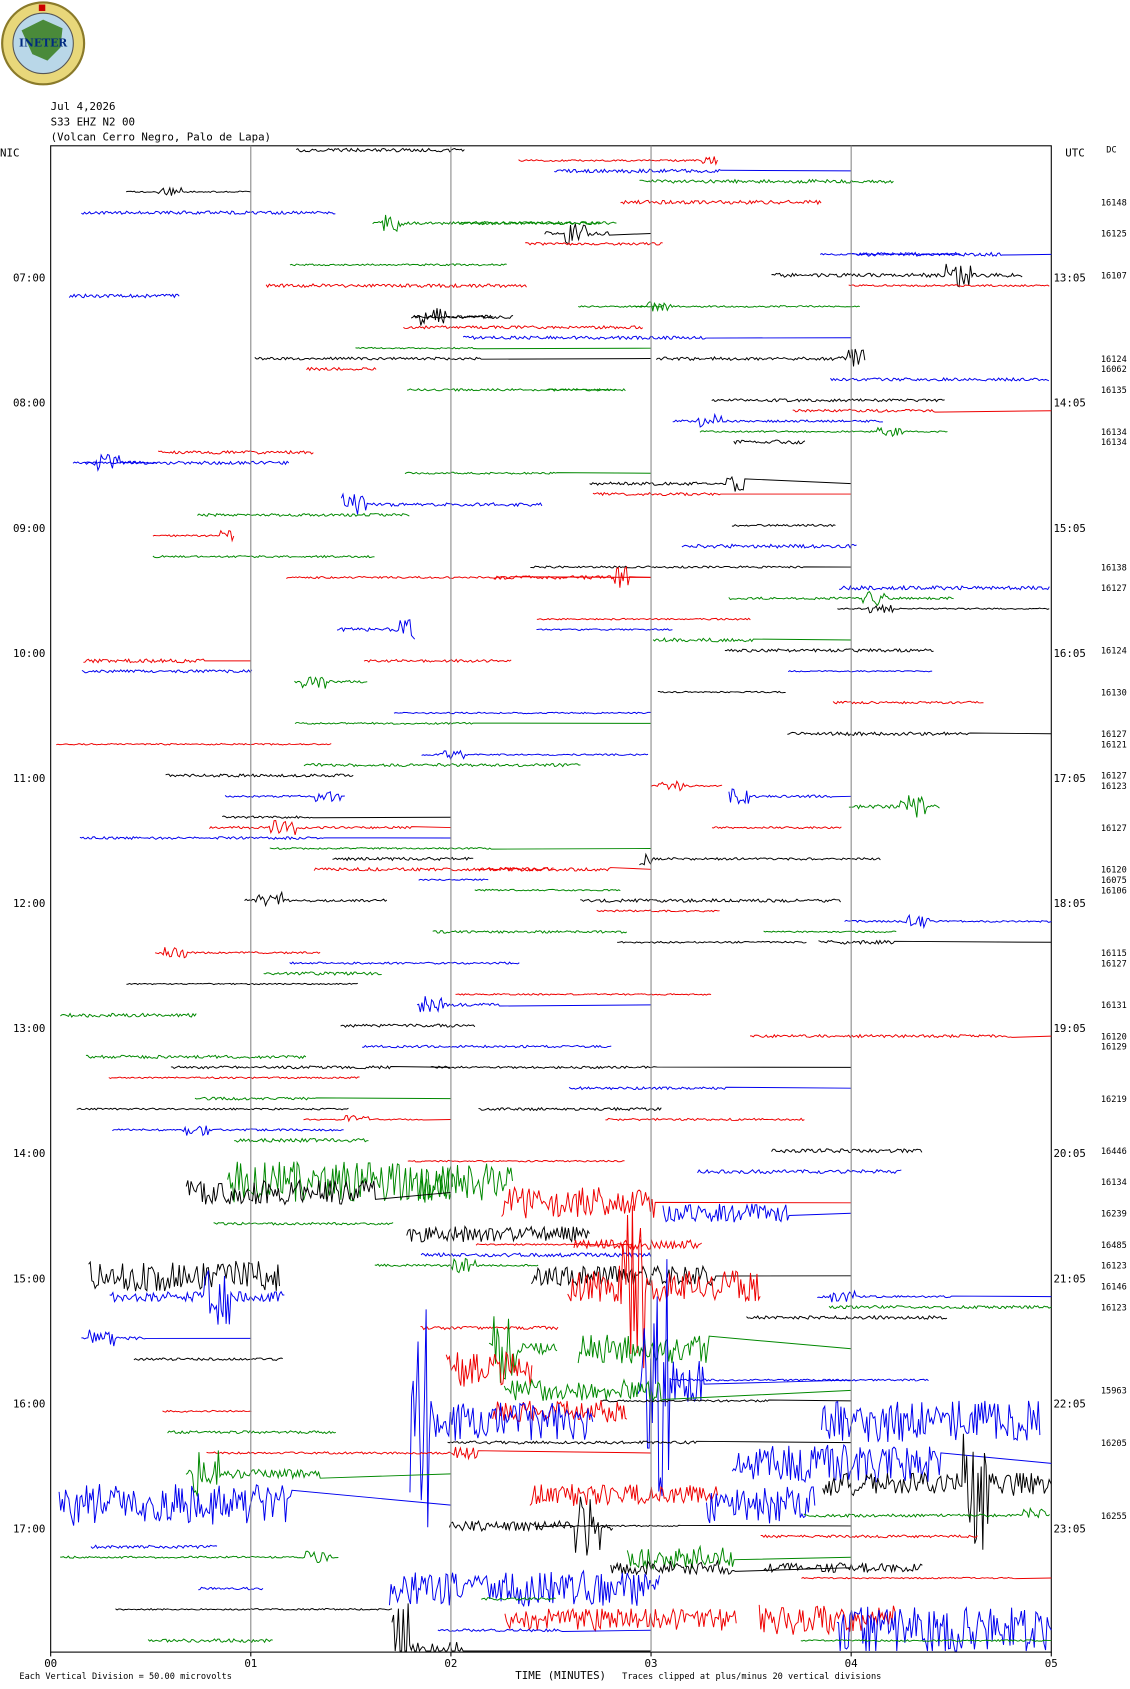  Describe the element at coordinates (1111, 150) in the screenshot. I see `dc-title: DC` at that location.